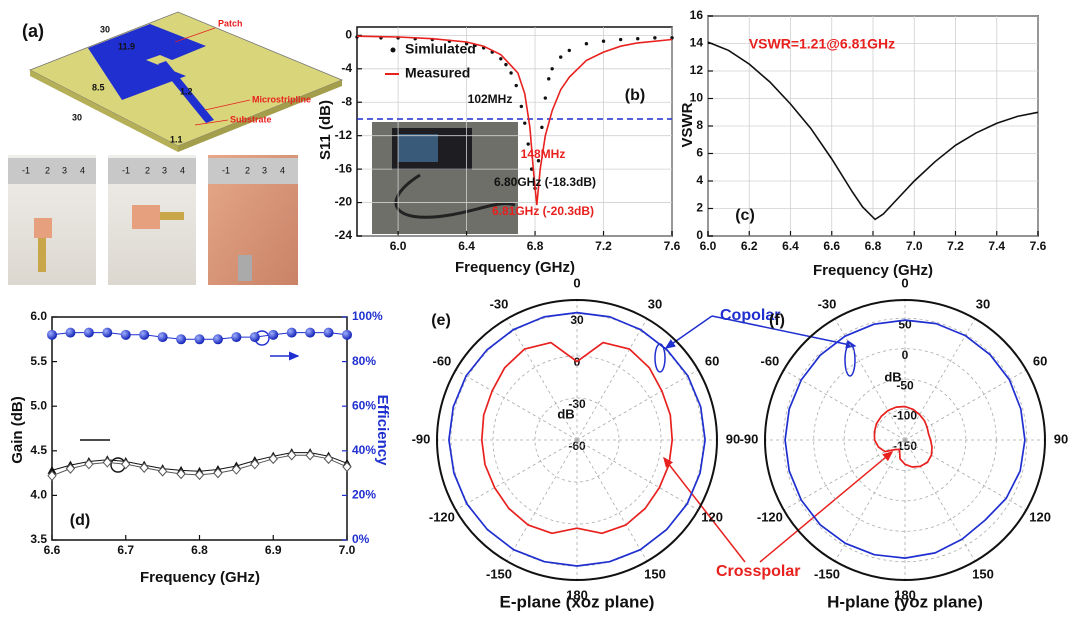 The height and width of the screenshot is (619, 1080). What do you see at coordinates (699, 153) in the screenshot?
I see `y-tick-label: 6` at bounding box center [699, 153].